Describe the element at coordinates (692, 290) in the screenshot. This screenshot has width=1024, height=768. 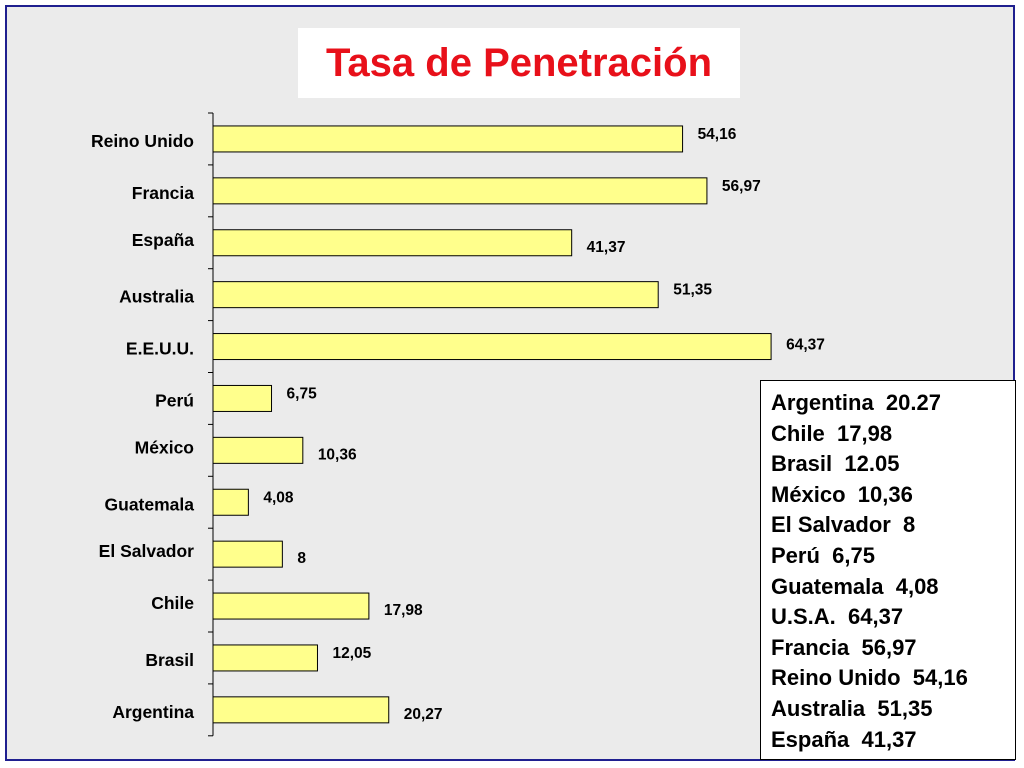
I see `value-label: 51,35` at that location.